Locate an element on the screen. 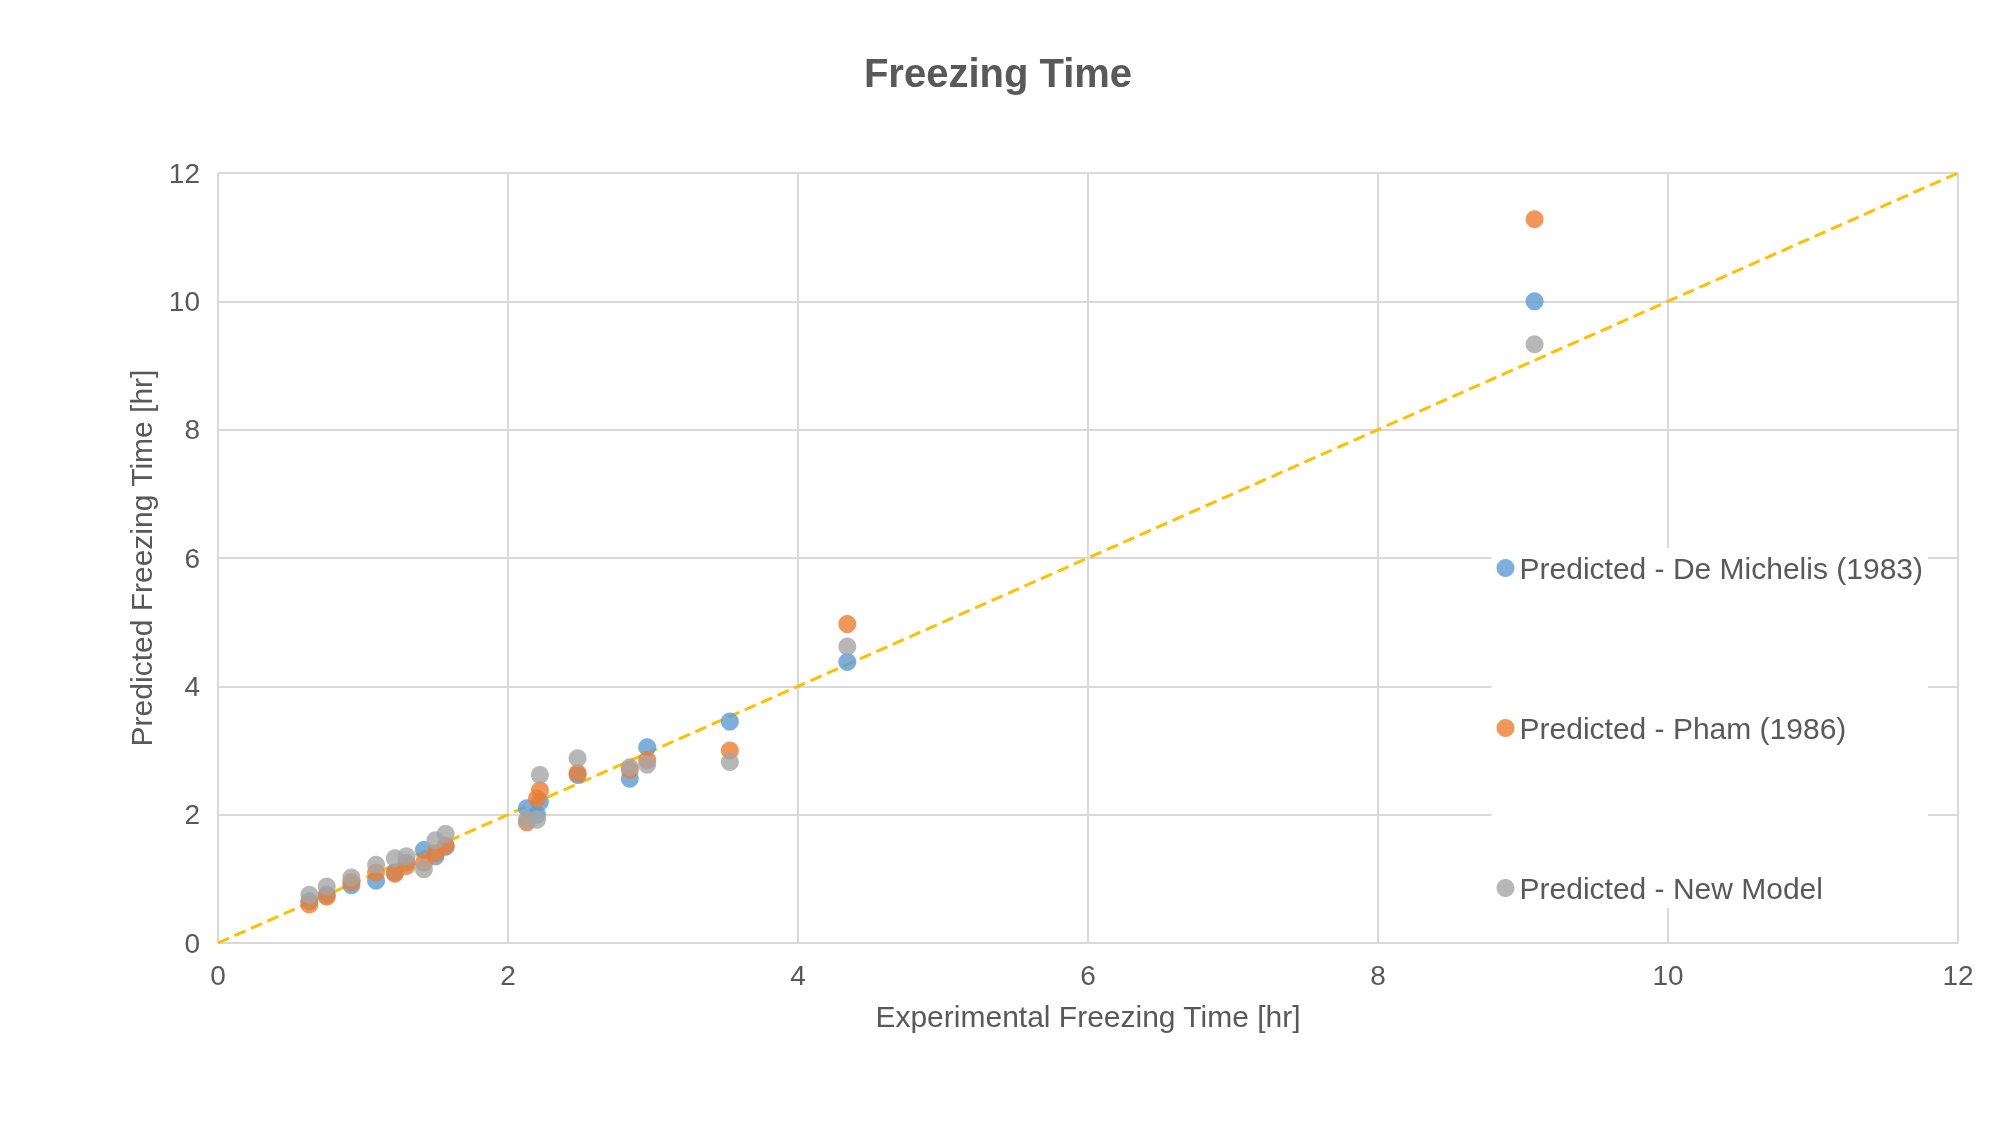  legend-label: Predicted - Pham (1986) is located at coordinates (1683, 728).